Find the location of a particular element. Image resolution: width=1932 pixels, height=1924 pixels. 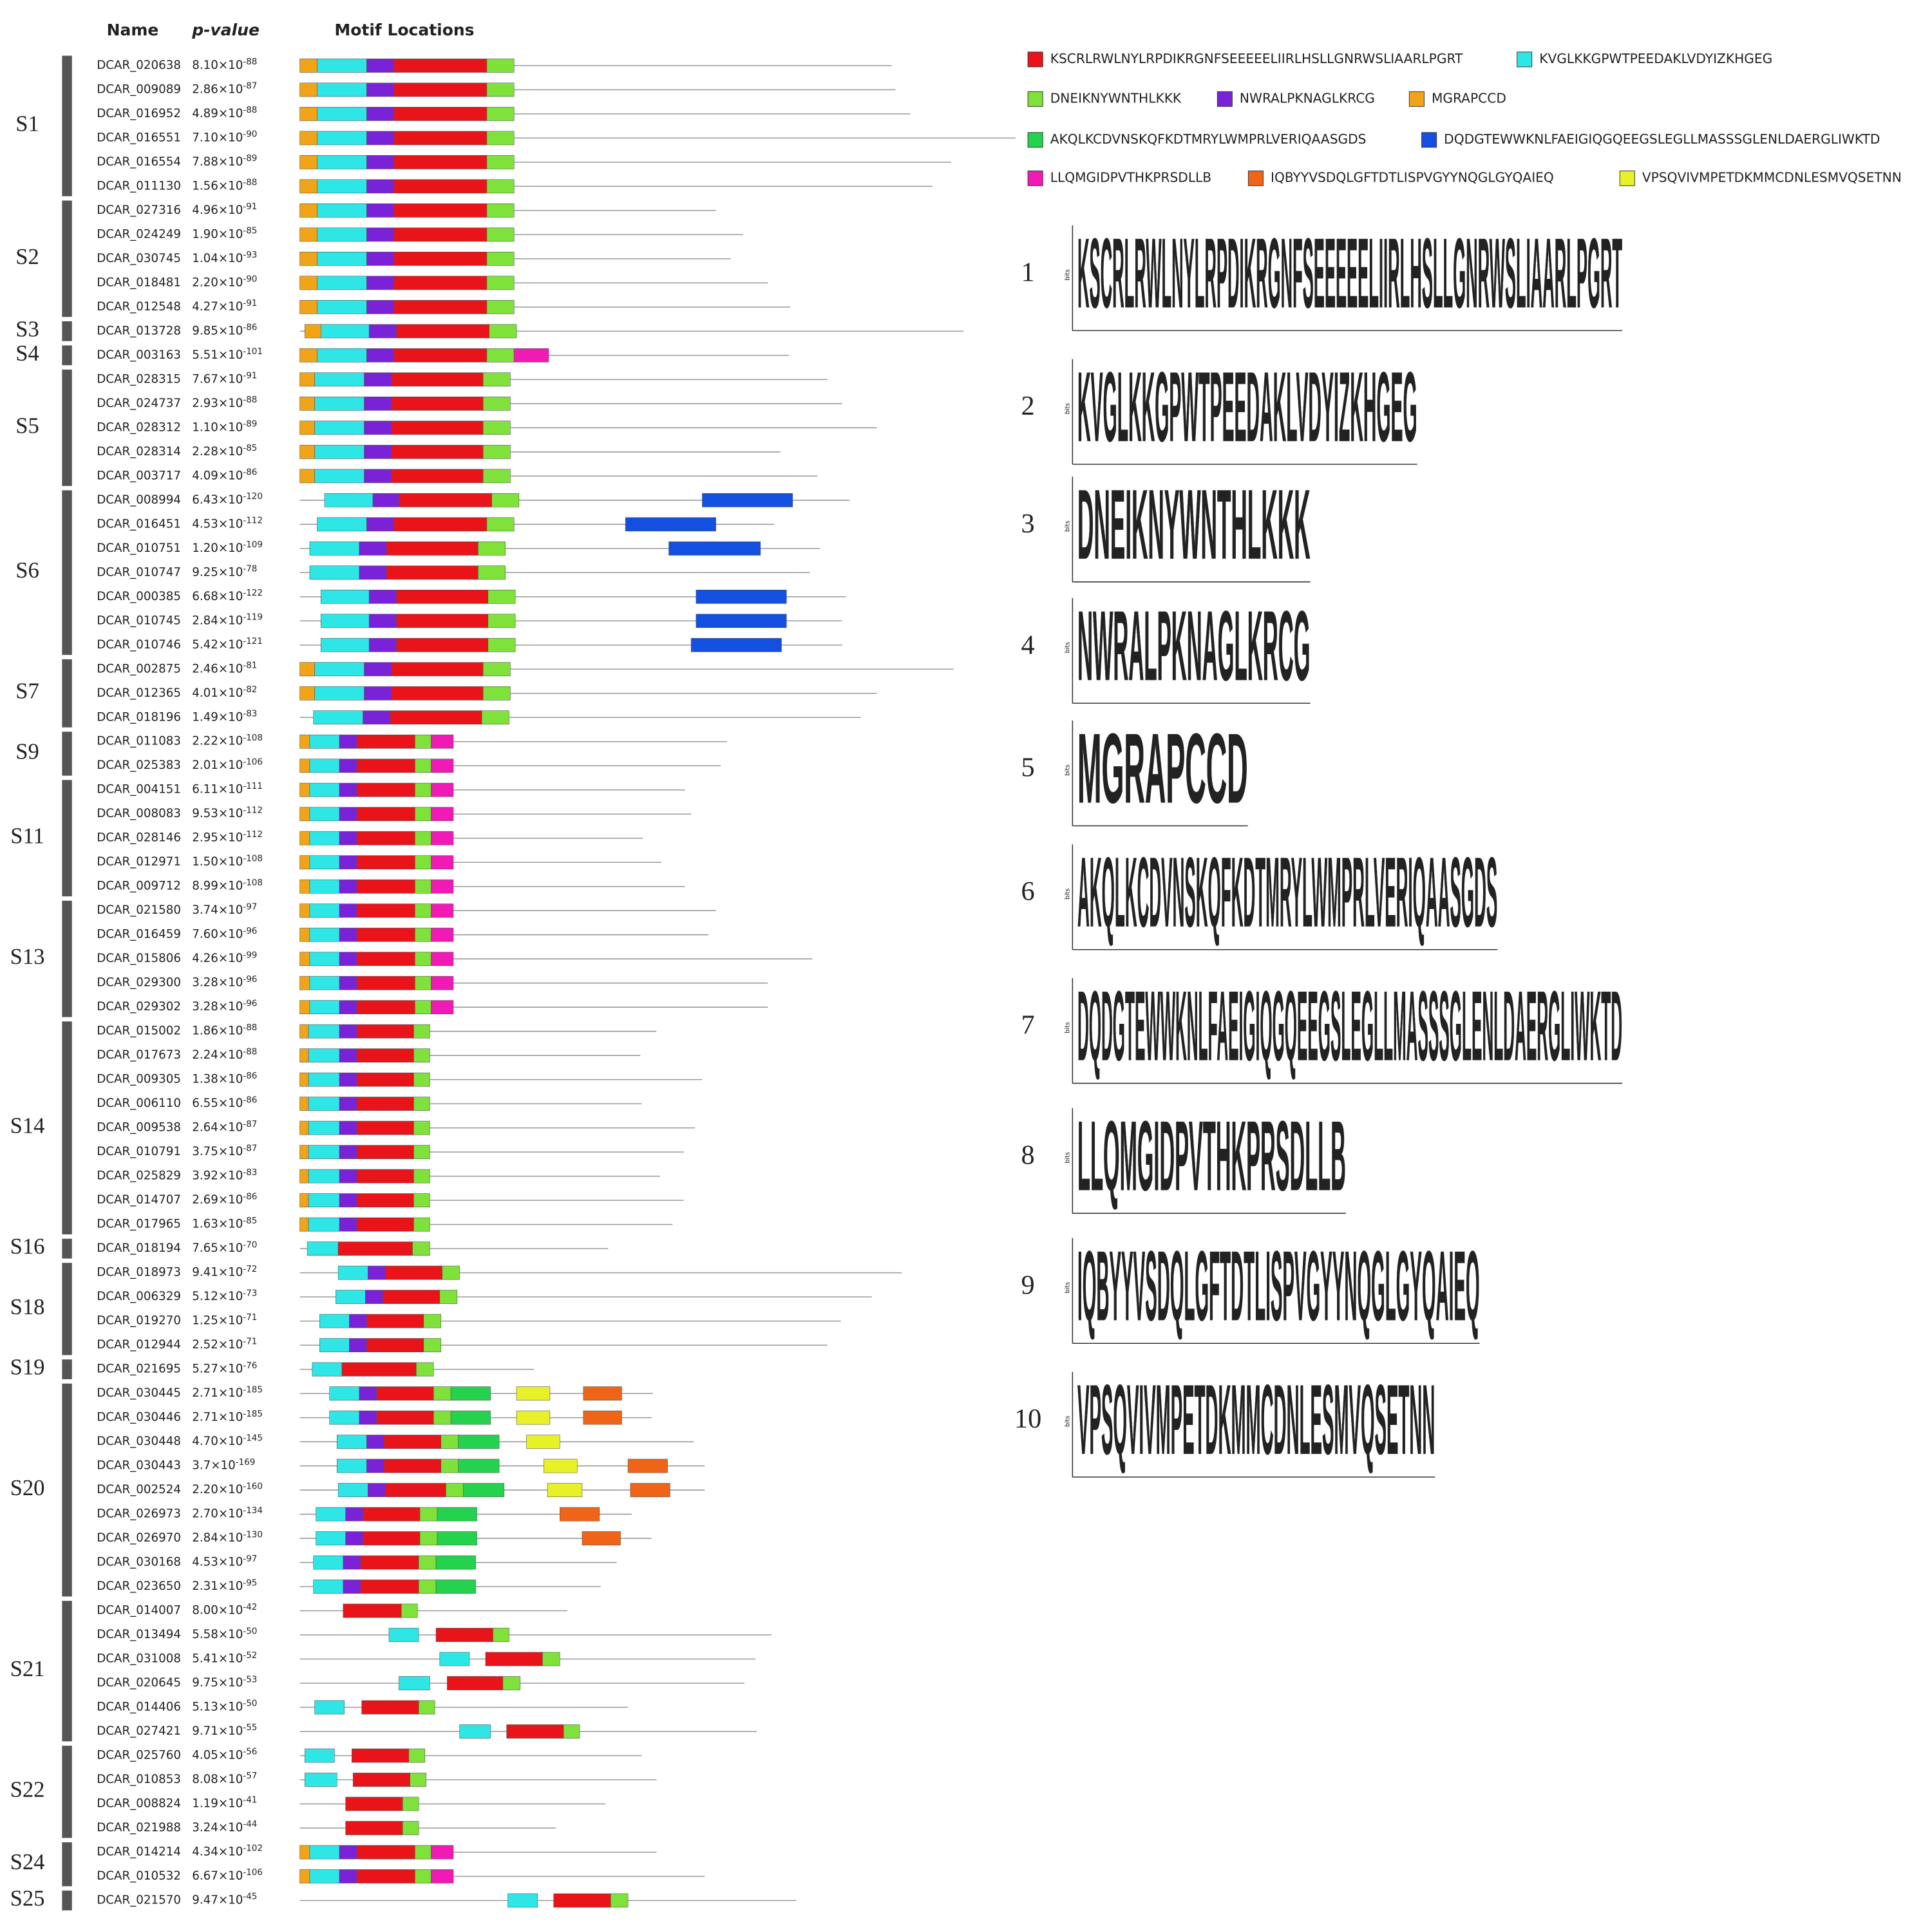

p-mantissa: 9.25×10 is located at coordinates (217, 572).